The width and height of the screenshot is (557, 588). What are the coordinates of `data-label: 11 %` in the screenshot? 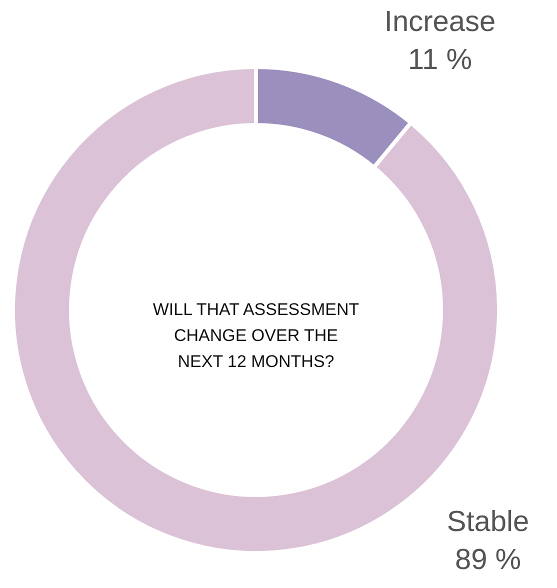 It's located at (440, 60).